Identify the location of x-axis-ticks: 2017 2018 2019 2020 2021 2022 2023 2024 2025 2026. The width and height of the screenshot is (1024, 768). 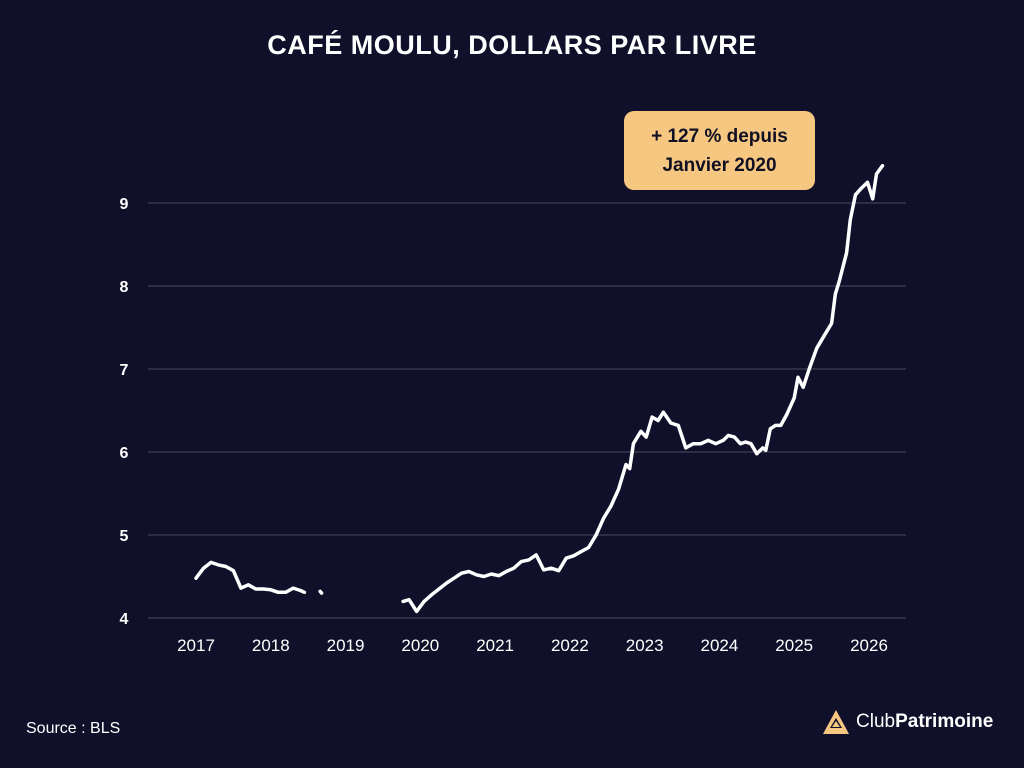
(532, 645).